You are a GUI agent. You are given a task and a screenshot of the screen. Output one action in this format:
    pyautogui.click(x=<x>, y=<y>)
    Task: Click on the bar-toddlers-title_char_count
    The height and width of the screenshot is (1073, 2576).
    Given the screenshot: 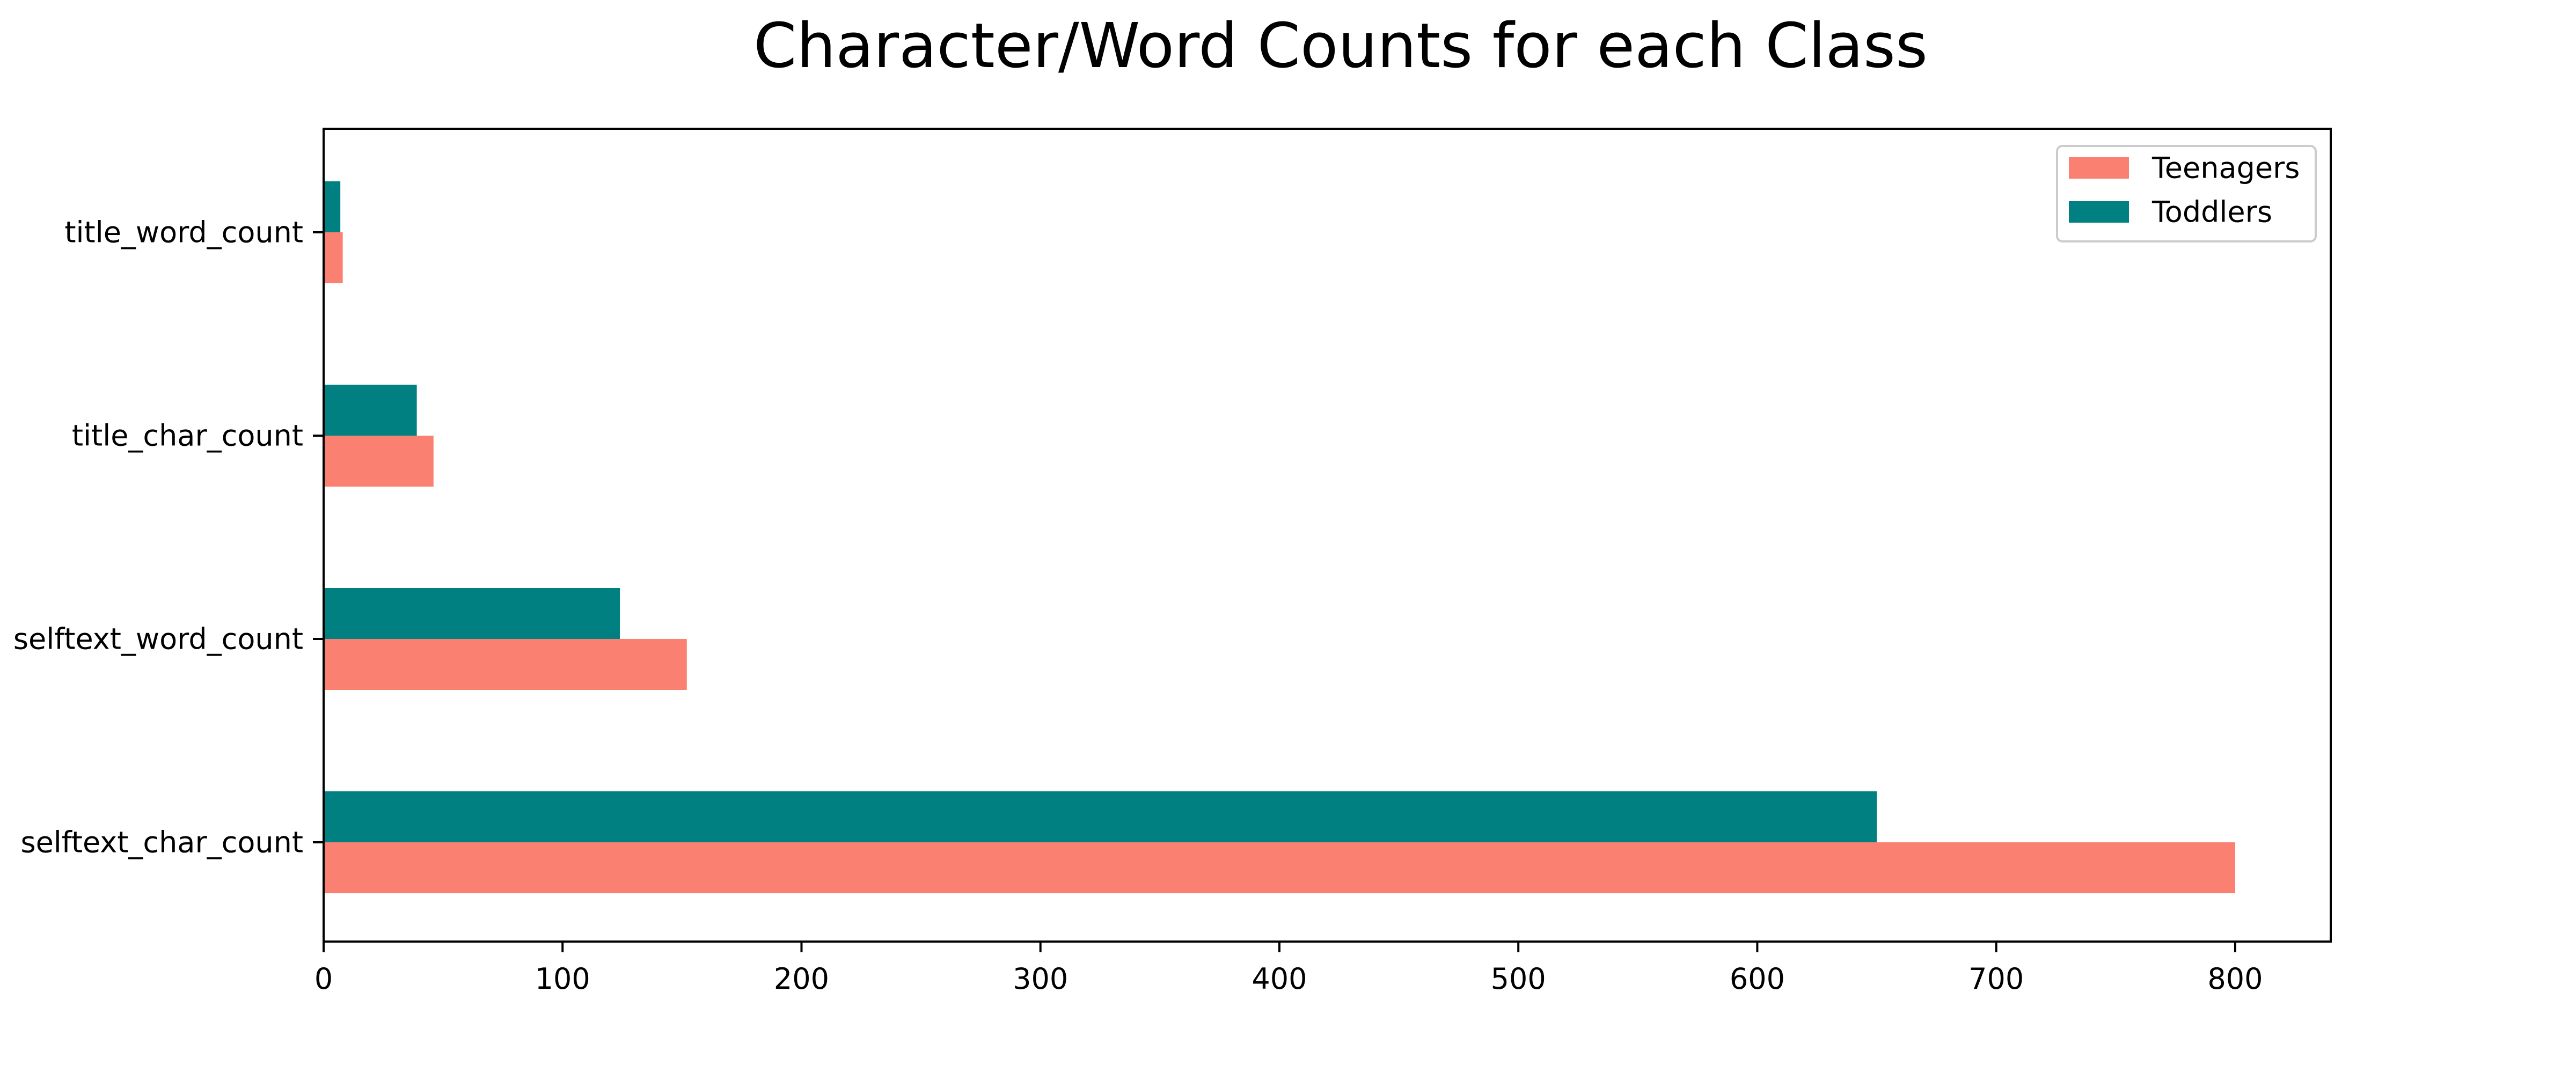 What is the action you would take?
    pyautogui.click(x=370, y=410)
    